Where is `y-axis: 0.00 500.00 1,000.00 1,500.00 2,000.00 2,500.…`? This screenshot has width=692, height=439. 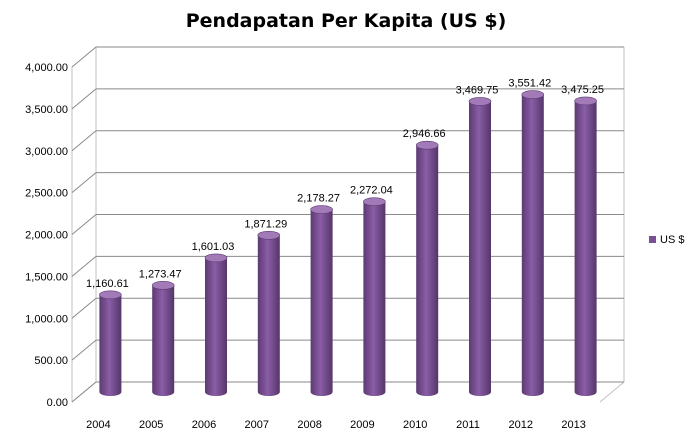
y-axis: 0.00 500.00 1,000.00 1,500.00 2,000.00 2,500.… is located at coordinates (46, 235).